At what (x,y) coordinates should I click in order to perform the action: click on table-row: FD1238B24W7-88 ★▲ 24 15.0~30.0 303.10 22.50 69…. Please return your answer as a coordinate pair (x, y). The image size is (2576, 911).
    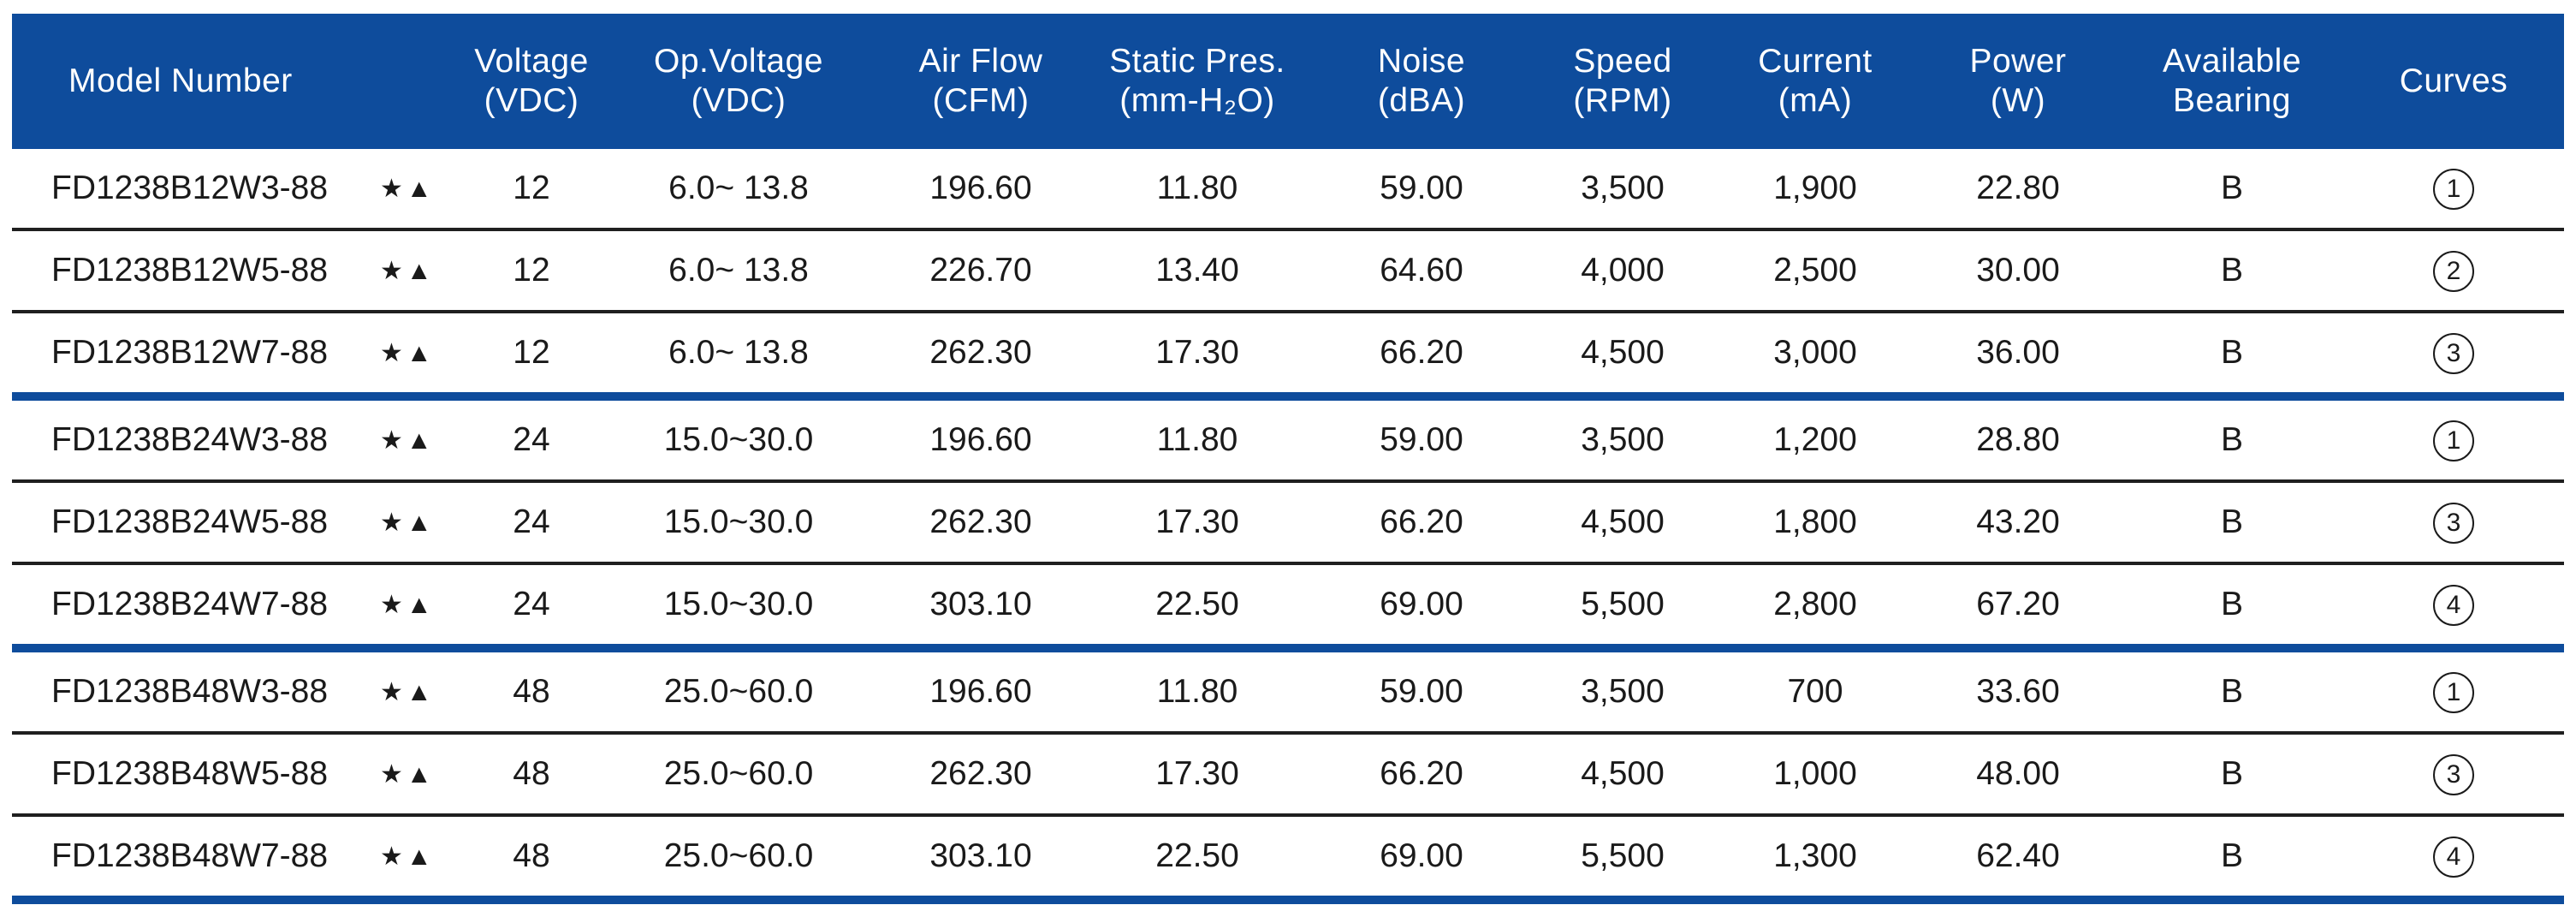
    Looking at the image, I should click on (1288, 607).